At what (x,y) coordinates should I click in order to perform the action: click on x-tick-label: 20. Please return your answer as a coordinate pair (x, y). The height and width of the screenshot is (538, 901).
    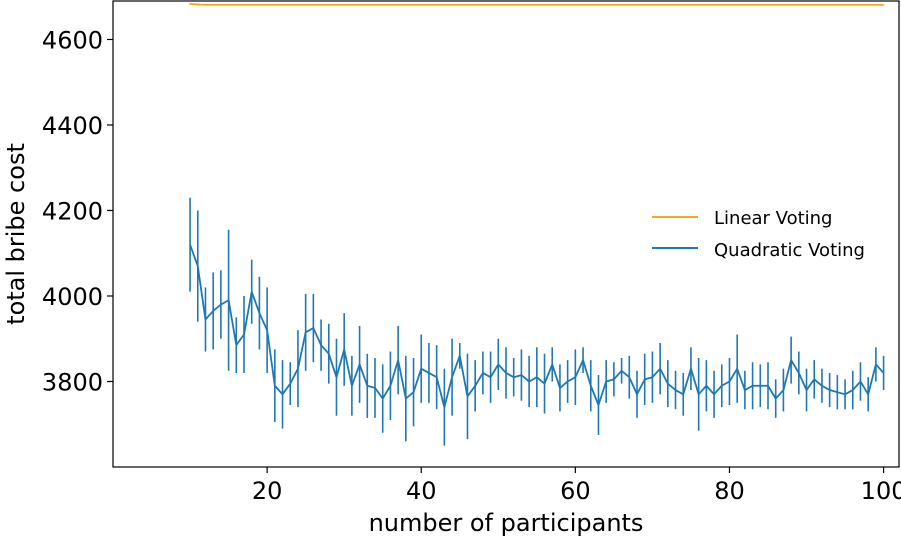
    Looking at the image, I should click on (267, 491).